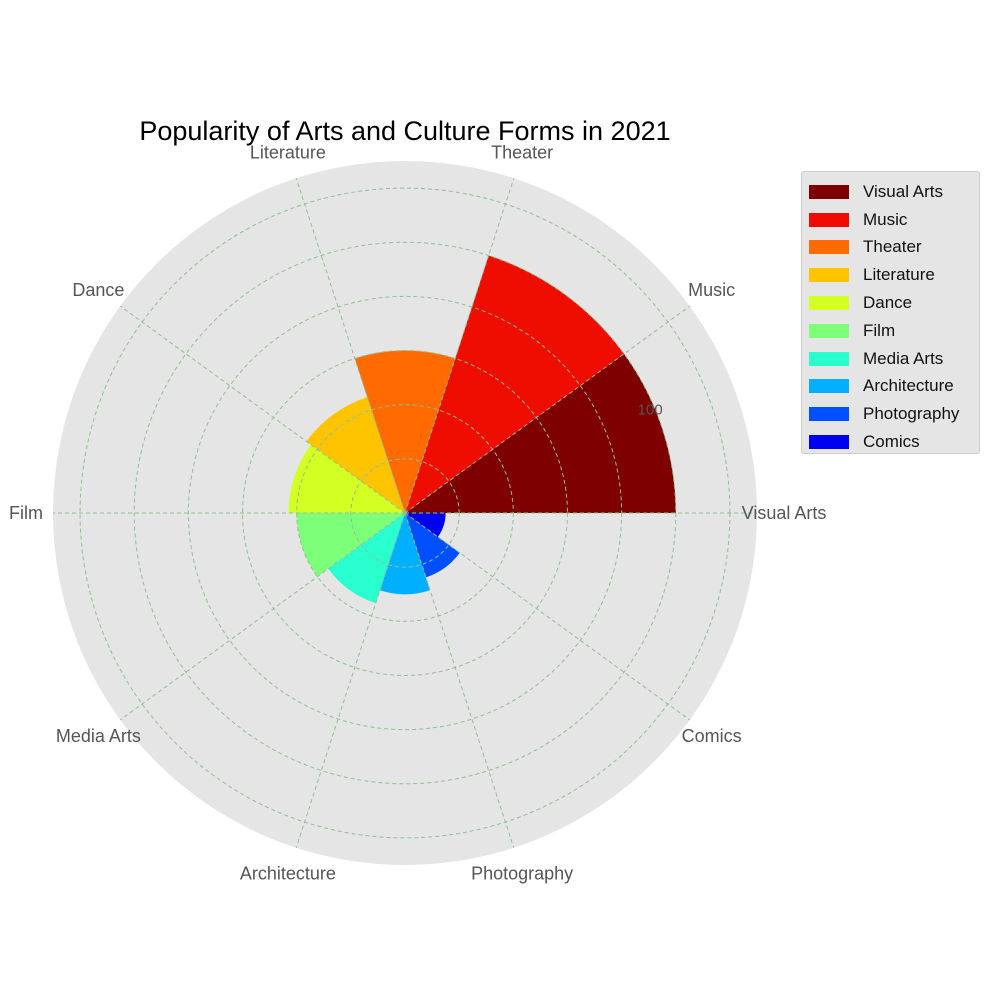 The width and height of the screenshot is (1000, 1000). What do you see at coordinates (712, 736) in the screenshot?
I see `category-label: Comics` at bounding box center [712, 736].